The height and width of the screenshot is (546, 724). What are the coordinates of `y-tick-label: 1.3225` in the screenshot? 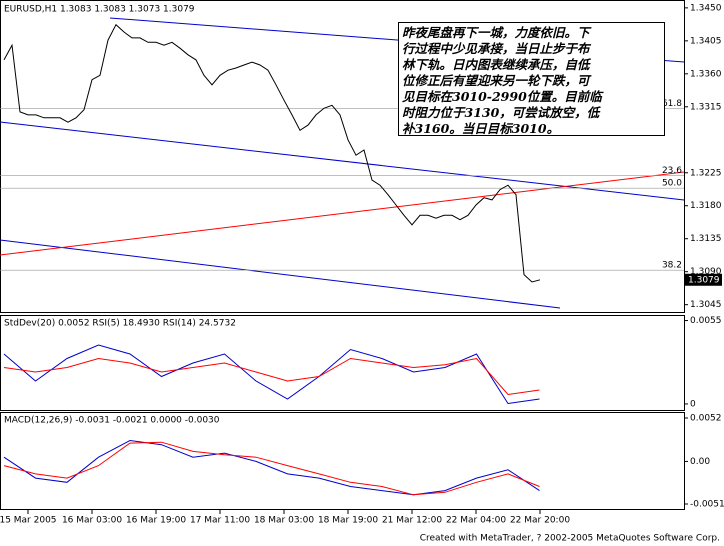 It's located at (706, 173).